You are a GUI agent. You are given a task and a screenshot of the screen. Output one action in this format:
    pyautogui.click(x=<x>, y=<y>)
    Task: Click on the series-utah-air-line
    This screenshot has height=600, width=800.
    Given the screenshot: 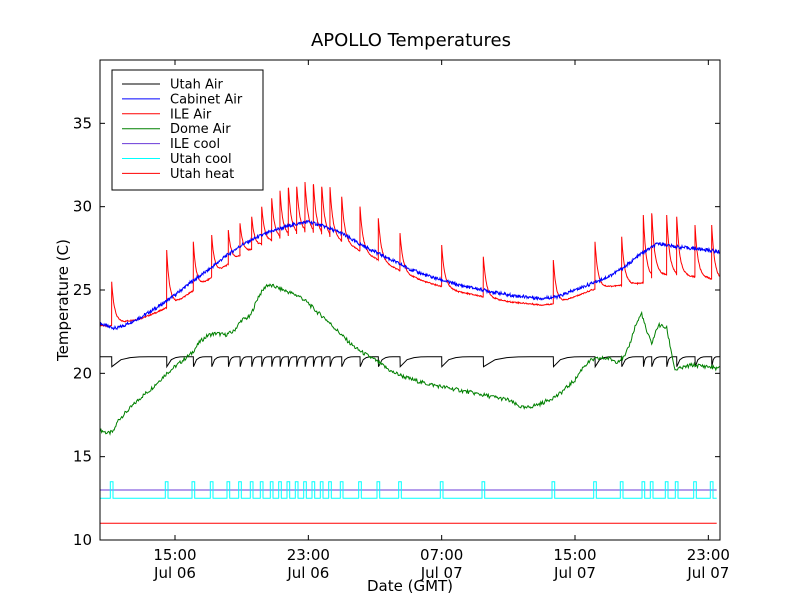 What is the action you would take?
    pyautogui.click(x=410, y=362)
    